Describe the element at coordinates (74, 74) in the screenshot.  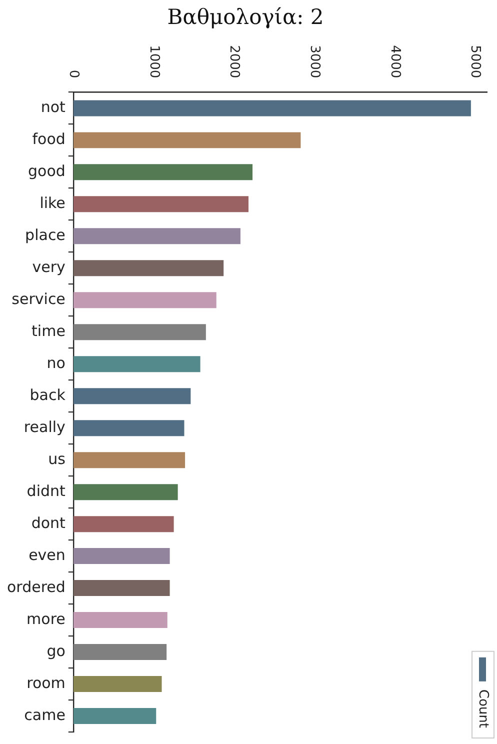
I see `x-tick-label: 0` at that location.